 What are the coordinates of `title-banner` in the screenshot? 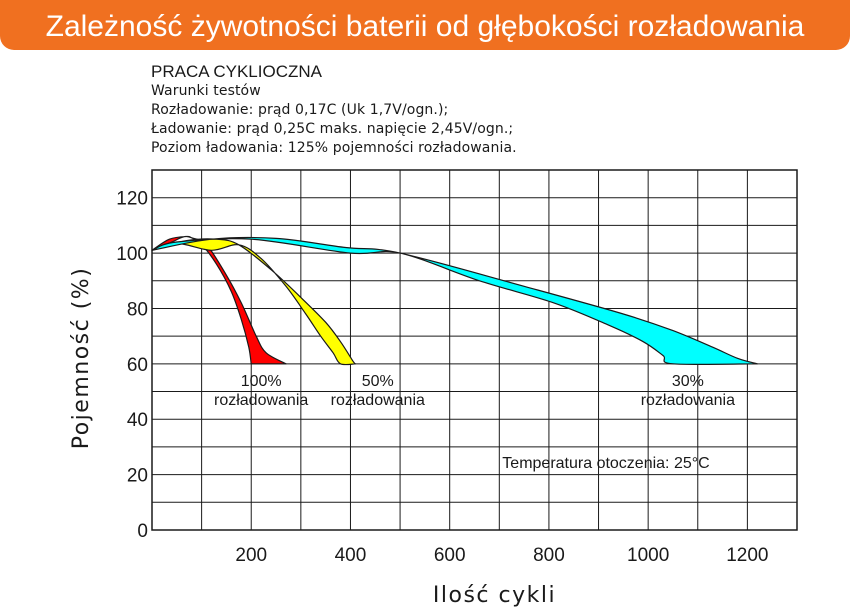 It's located at (425, 25).